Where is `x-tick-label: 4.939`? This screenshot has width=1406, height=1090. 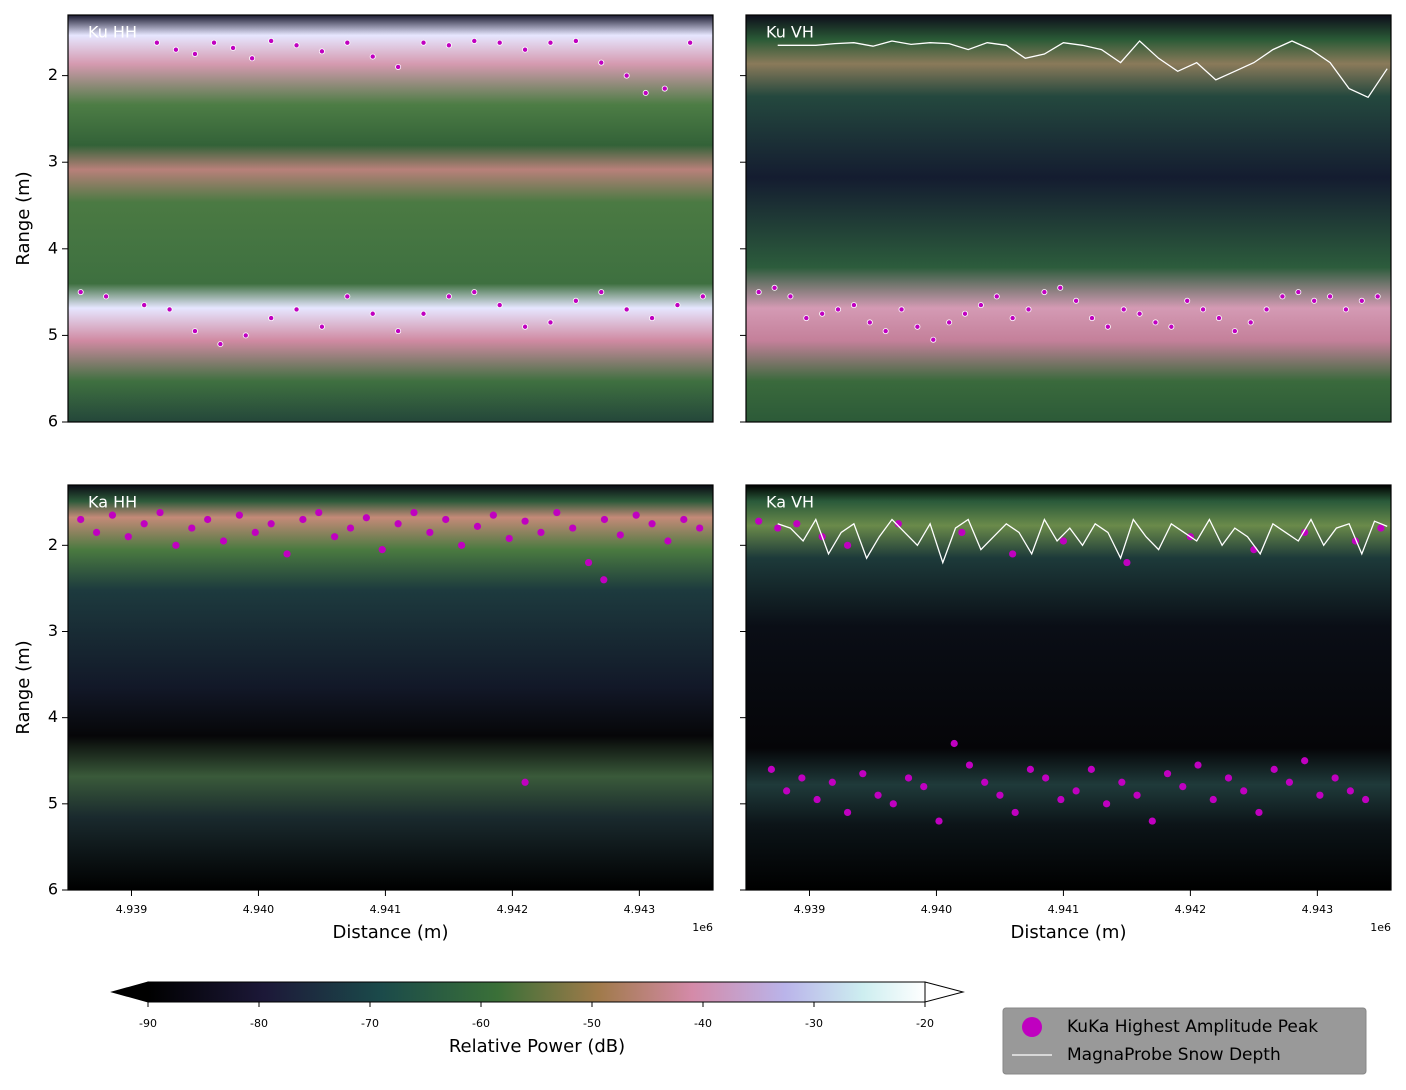 x-tick-label: 4.939 is located at coordinates (132, 909).